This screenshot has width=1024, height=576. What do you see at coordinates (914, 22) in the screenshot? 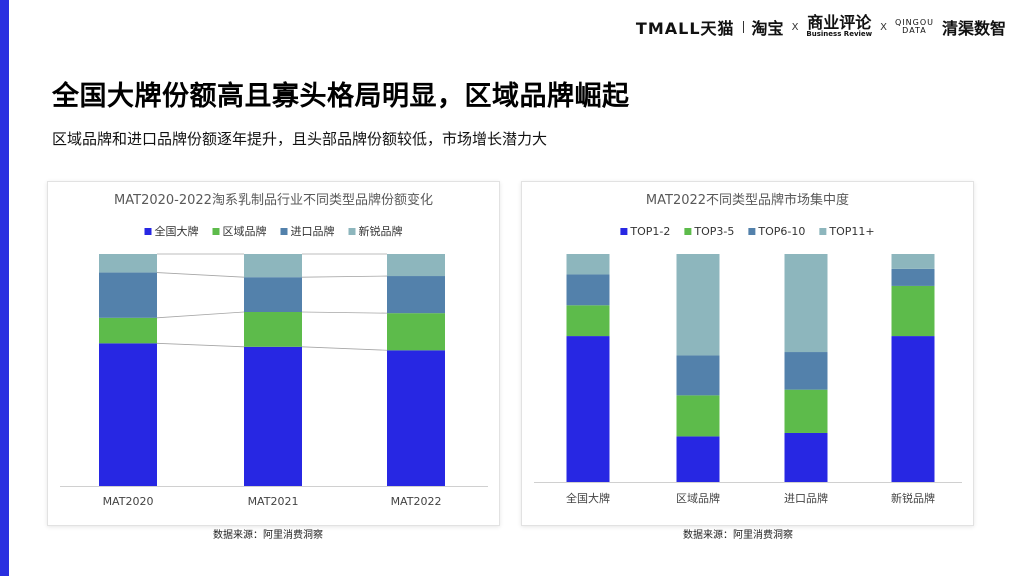
I see `qingou-logo-top: QINGOU` at bounding box center [914, 22].